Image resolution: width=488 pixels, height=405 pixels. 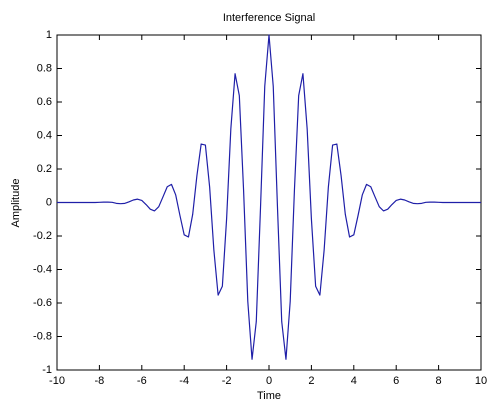 I want to click on y-tick-label: 1, so click(x=49, y=35).